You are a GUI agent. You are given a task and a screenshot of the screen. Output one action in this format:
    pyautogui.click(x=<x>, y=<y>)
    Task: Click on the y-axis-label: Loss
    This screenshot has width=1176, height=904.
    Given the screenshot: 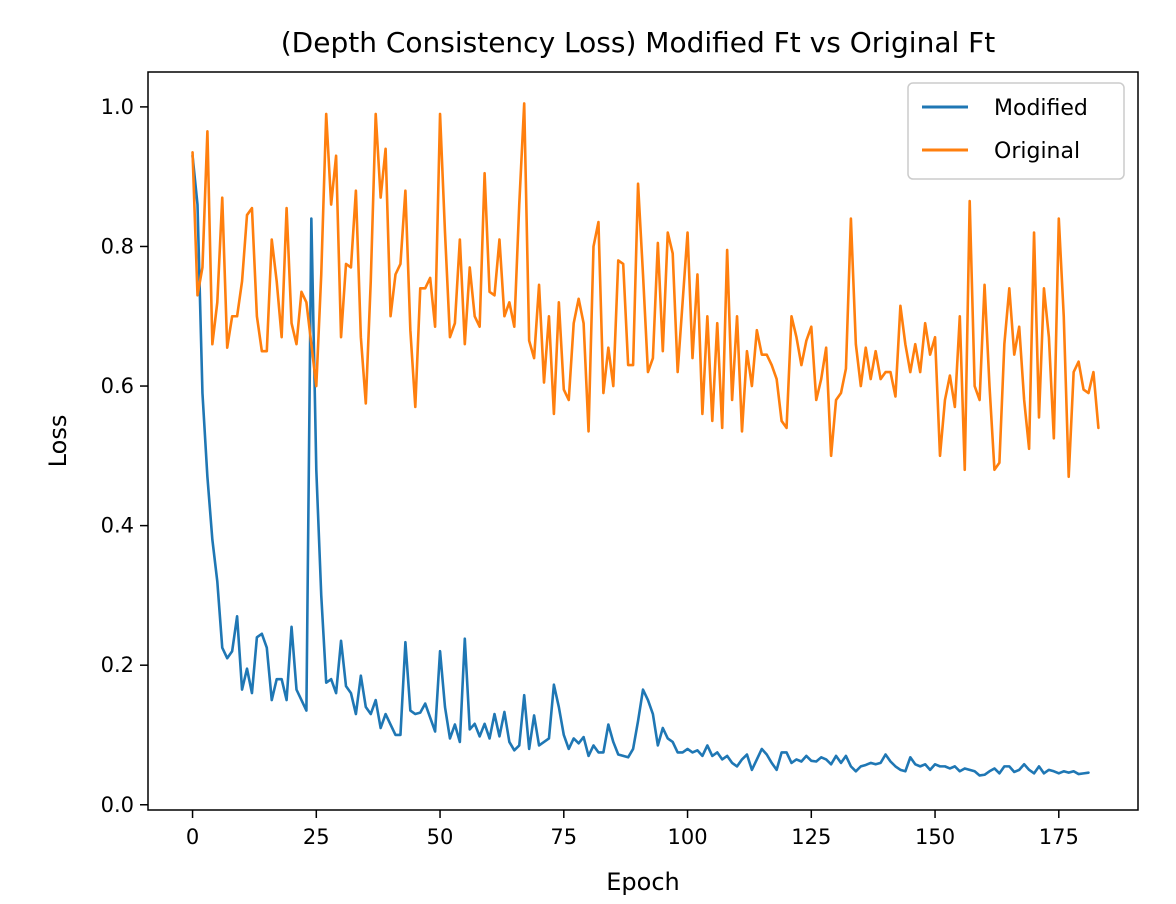 What is the action you would take?
    pyautogui.click(x=58, y=441)
    